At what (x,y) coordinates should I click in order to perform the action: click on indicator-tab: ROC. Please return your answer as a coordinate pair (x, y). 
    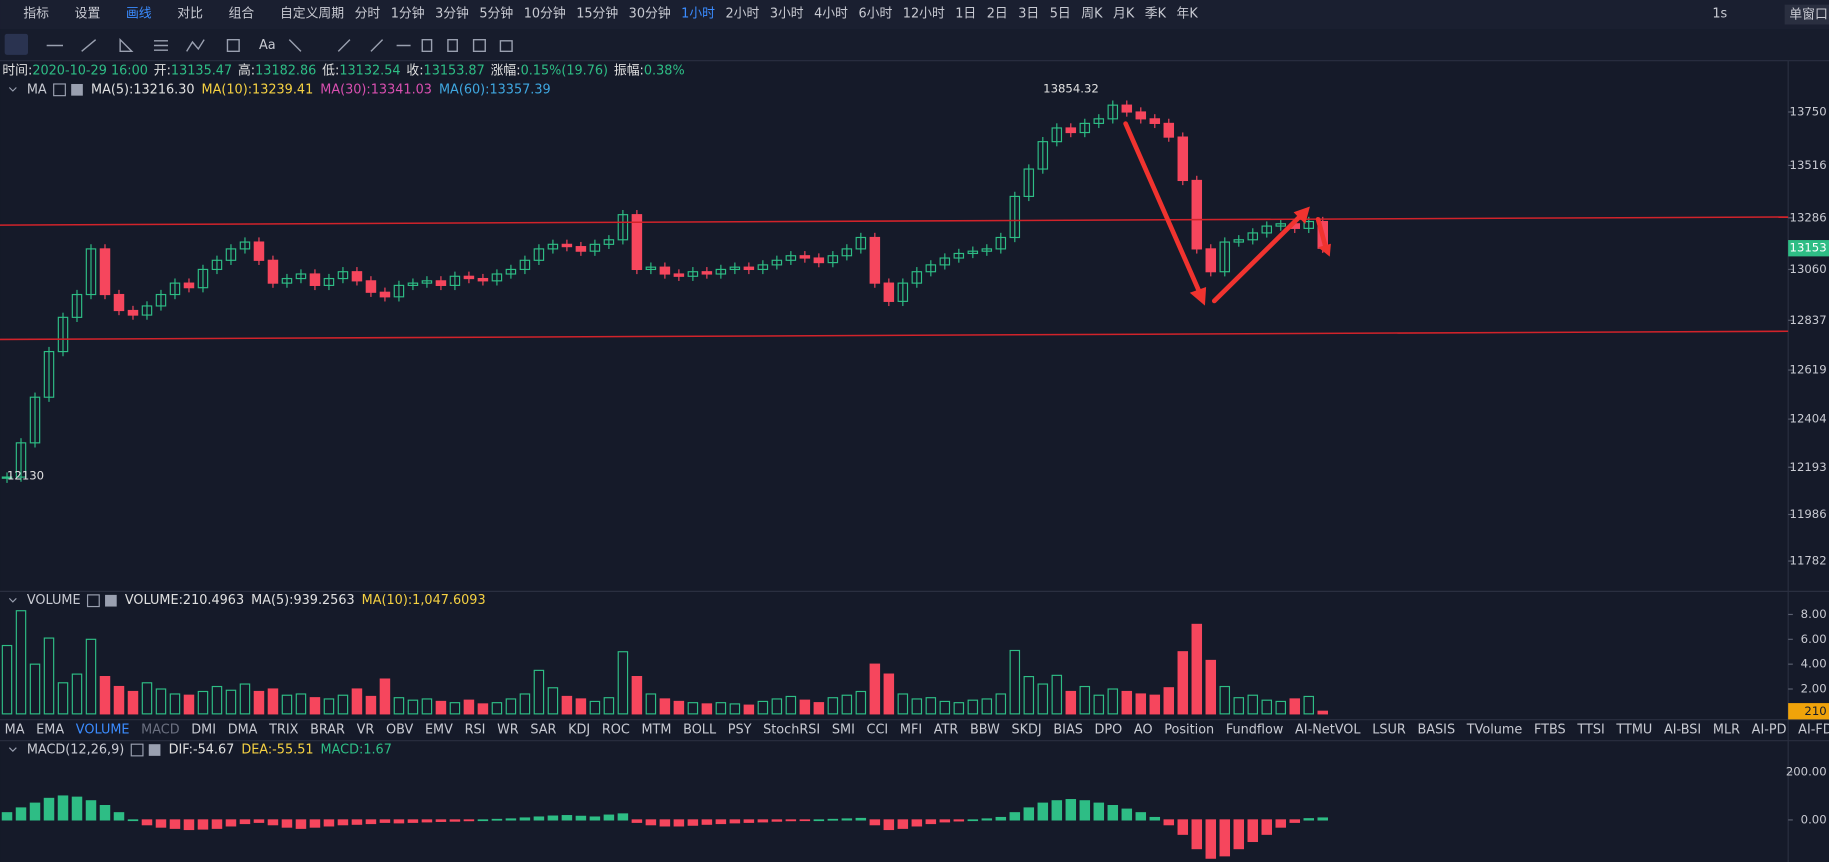
    Looking at the image, I should click on (616, 730).